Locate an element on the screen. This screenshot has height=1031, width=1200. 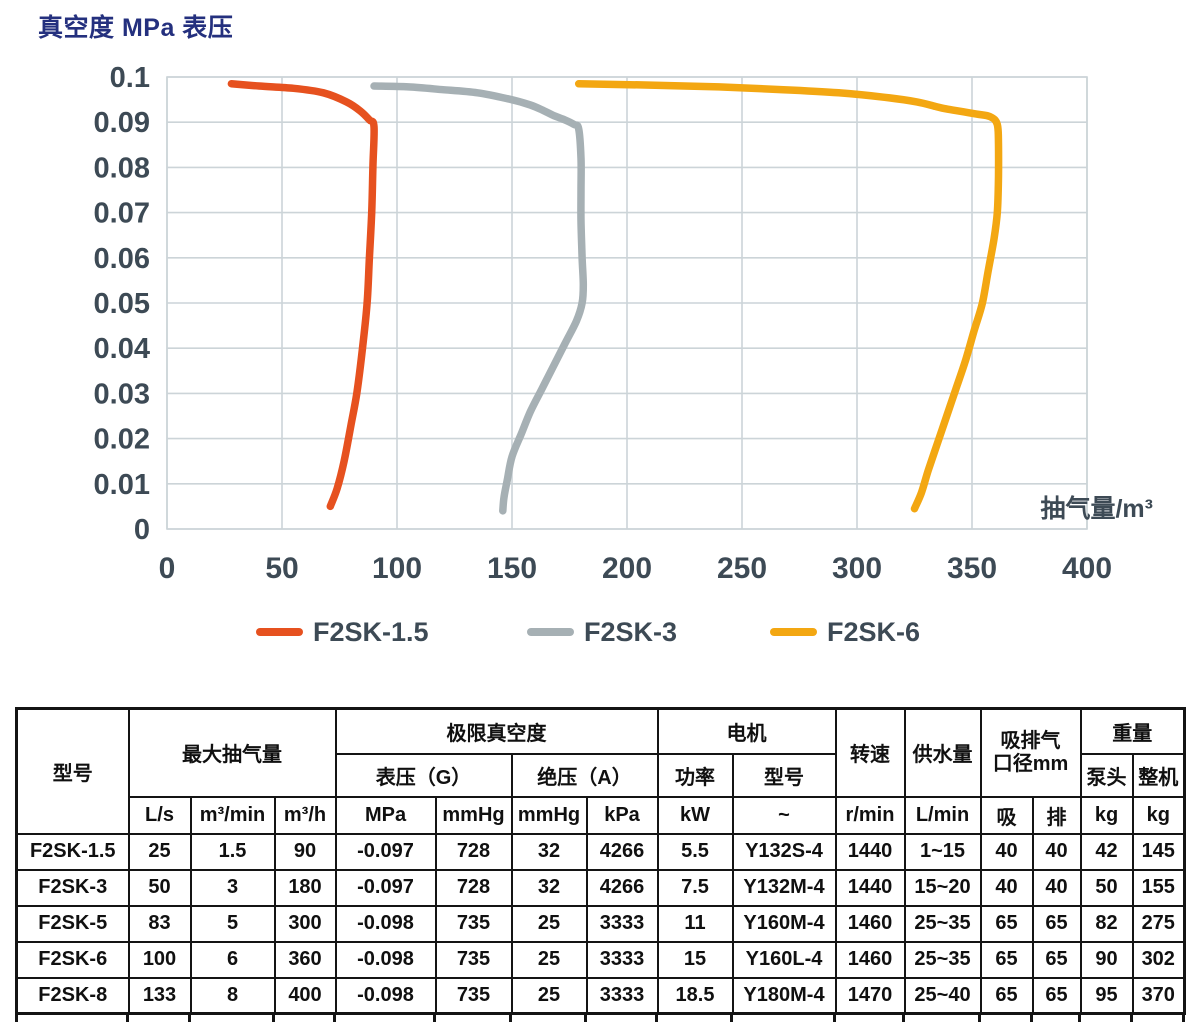
y-axis-tick-label: 0 is located at coordinates (142, 530).